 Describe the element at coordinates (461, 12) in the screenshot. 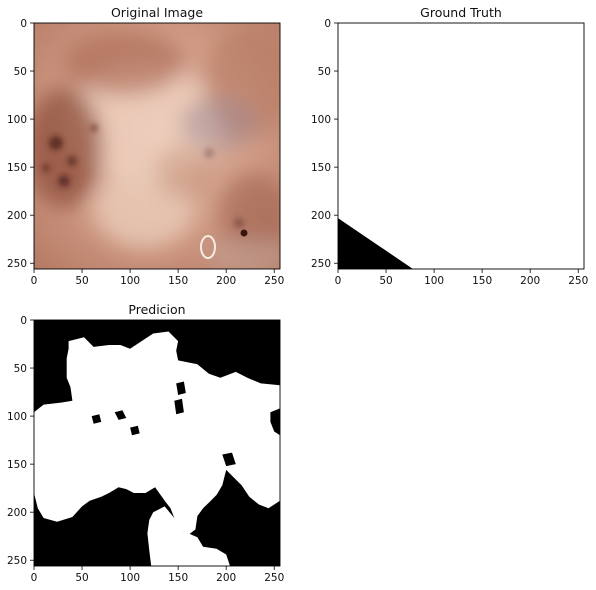

I see `panel-title-ground-truth: Ground Truth` at that location.